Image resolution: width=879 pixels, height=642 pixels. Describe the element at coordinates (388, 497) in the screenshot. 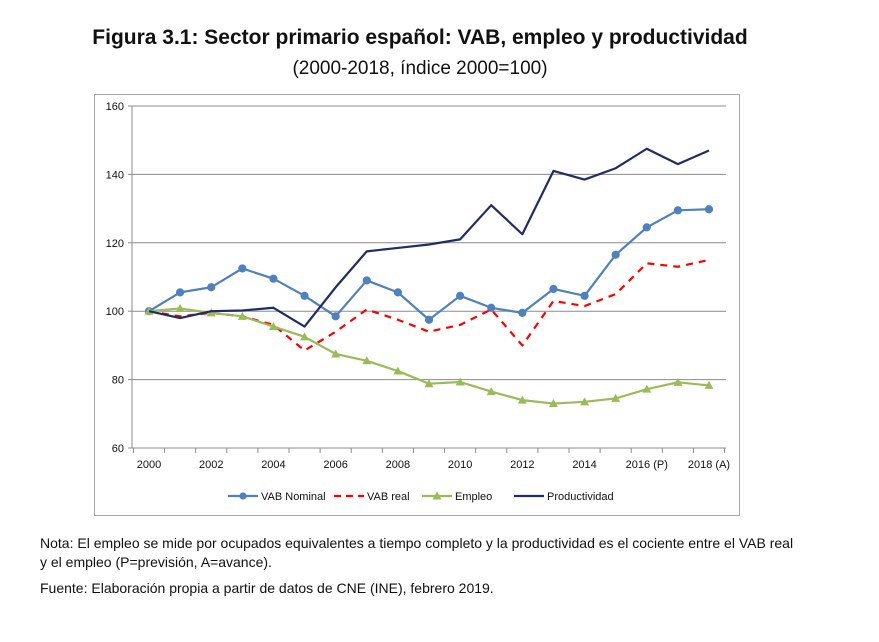

I see `legend-label: VAB real` at that location.